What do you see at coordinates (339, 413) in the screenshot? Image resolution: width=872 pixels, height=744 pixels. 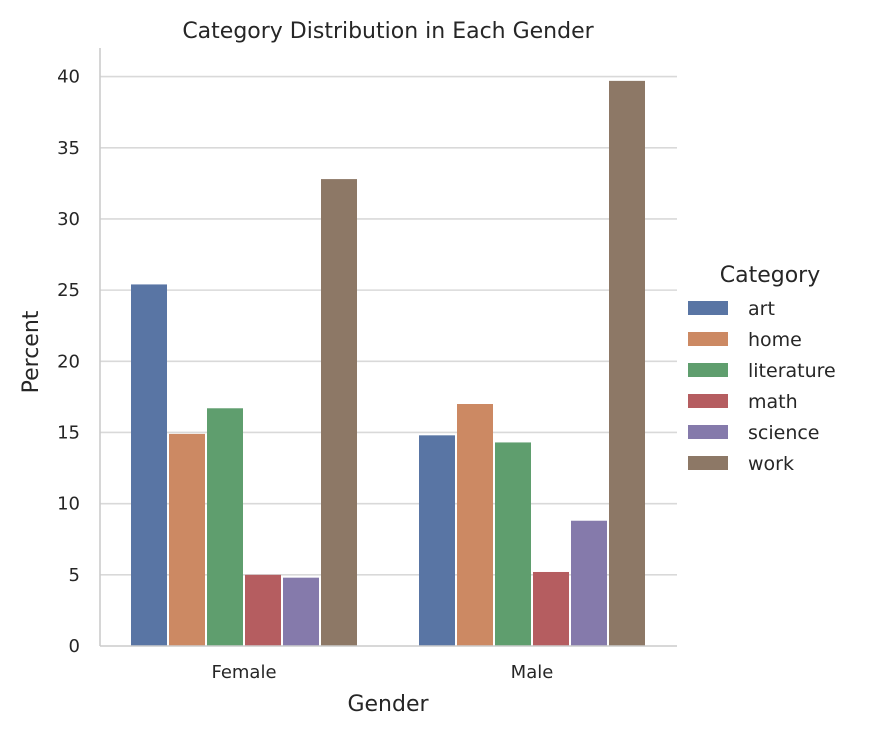 I see `bar-work-female` at bounding box center [339, 413].